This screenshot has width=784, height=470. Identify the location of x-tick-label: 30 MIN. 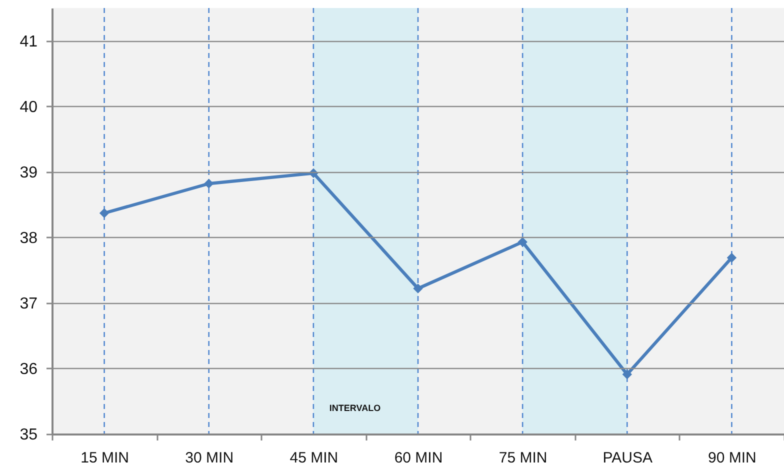
(209, 458).